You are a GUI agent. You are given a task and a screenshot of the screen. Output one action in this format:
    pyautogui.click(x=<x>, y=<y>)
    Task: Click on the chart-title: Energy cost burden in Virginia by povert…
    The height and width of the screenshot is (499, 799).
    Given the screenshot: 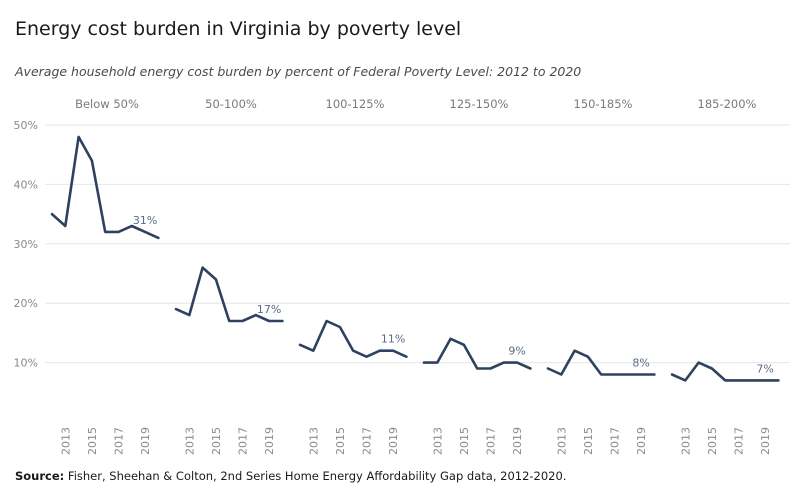 What is the action you would take?
    pyautogui.click(x=238, y=29)
    